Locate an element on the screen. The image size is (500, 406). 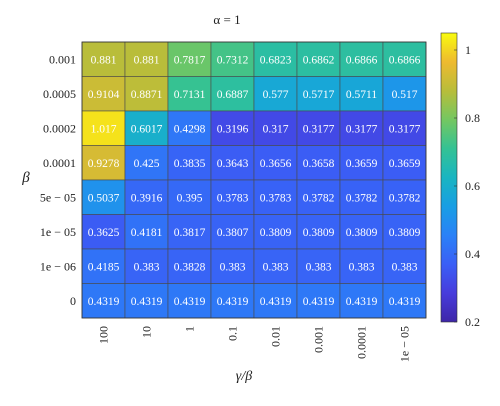
cell-value-label: 0.517 is located at coordinates (405, 95).